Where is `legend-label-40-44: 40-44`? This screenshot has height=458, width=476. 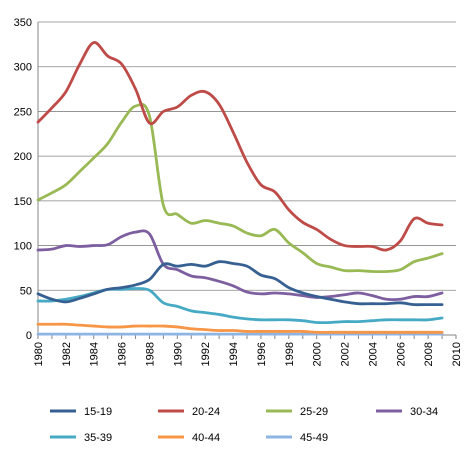
legend-label-40-44: 40-44 is located at coordinates (206, 438).